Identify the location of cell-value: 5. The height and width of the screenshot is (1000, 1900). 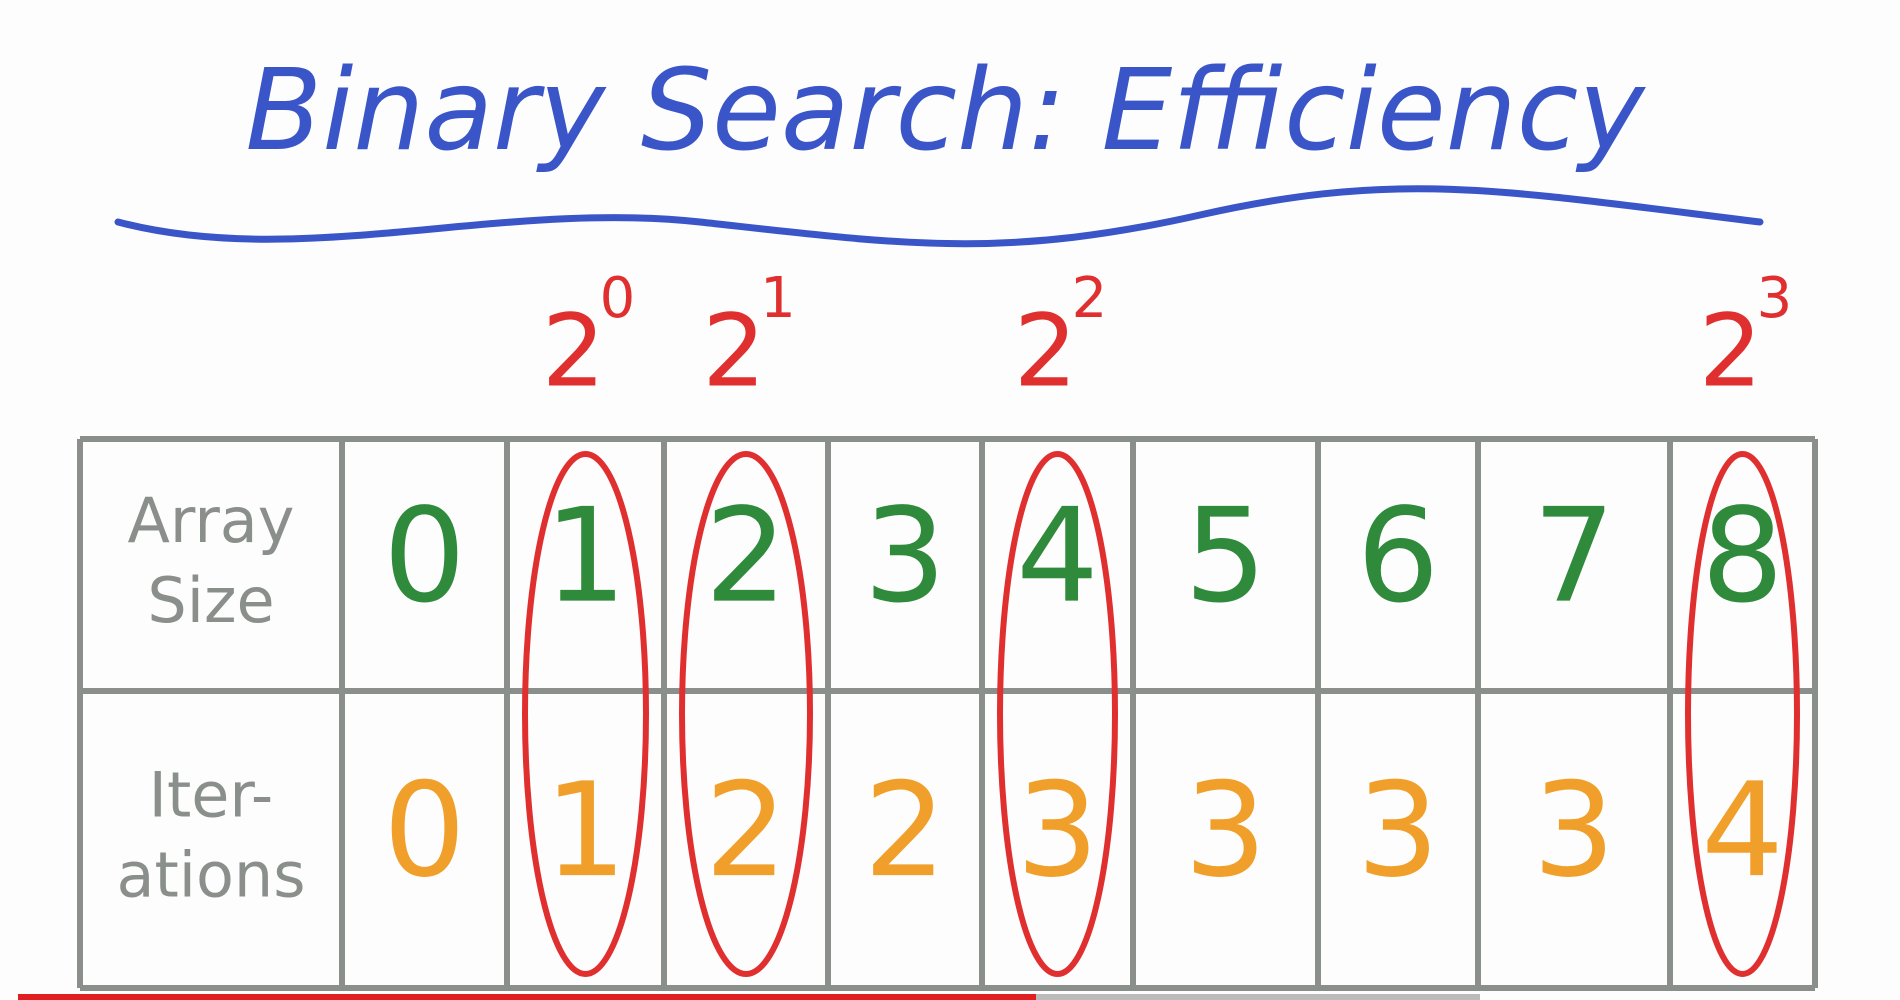
(1225, 556).